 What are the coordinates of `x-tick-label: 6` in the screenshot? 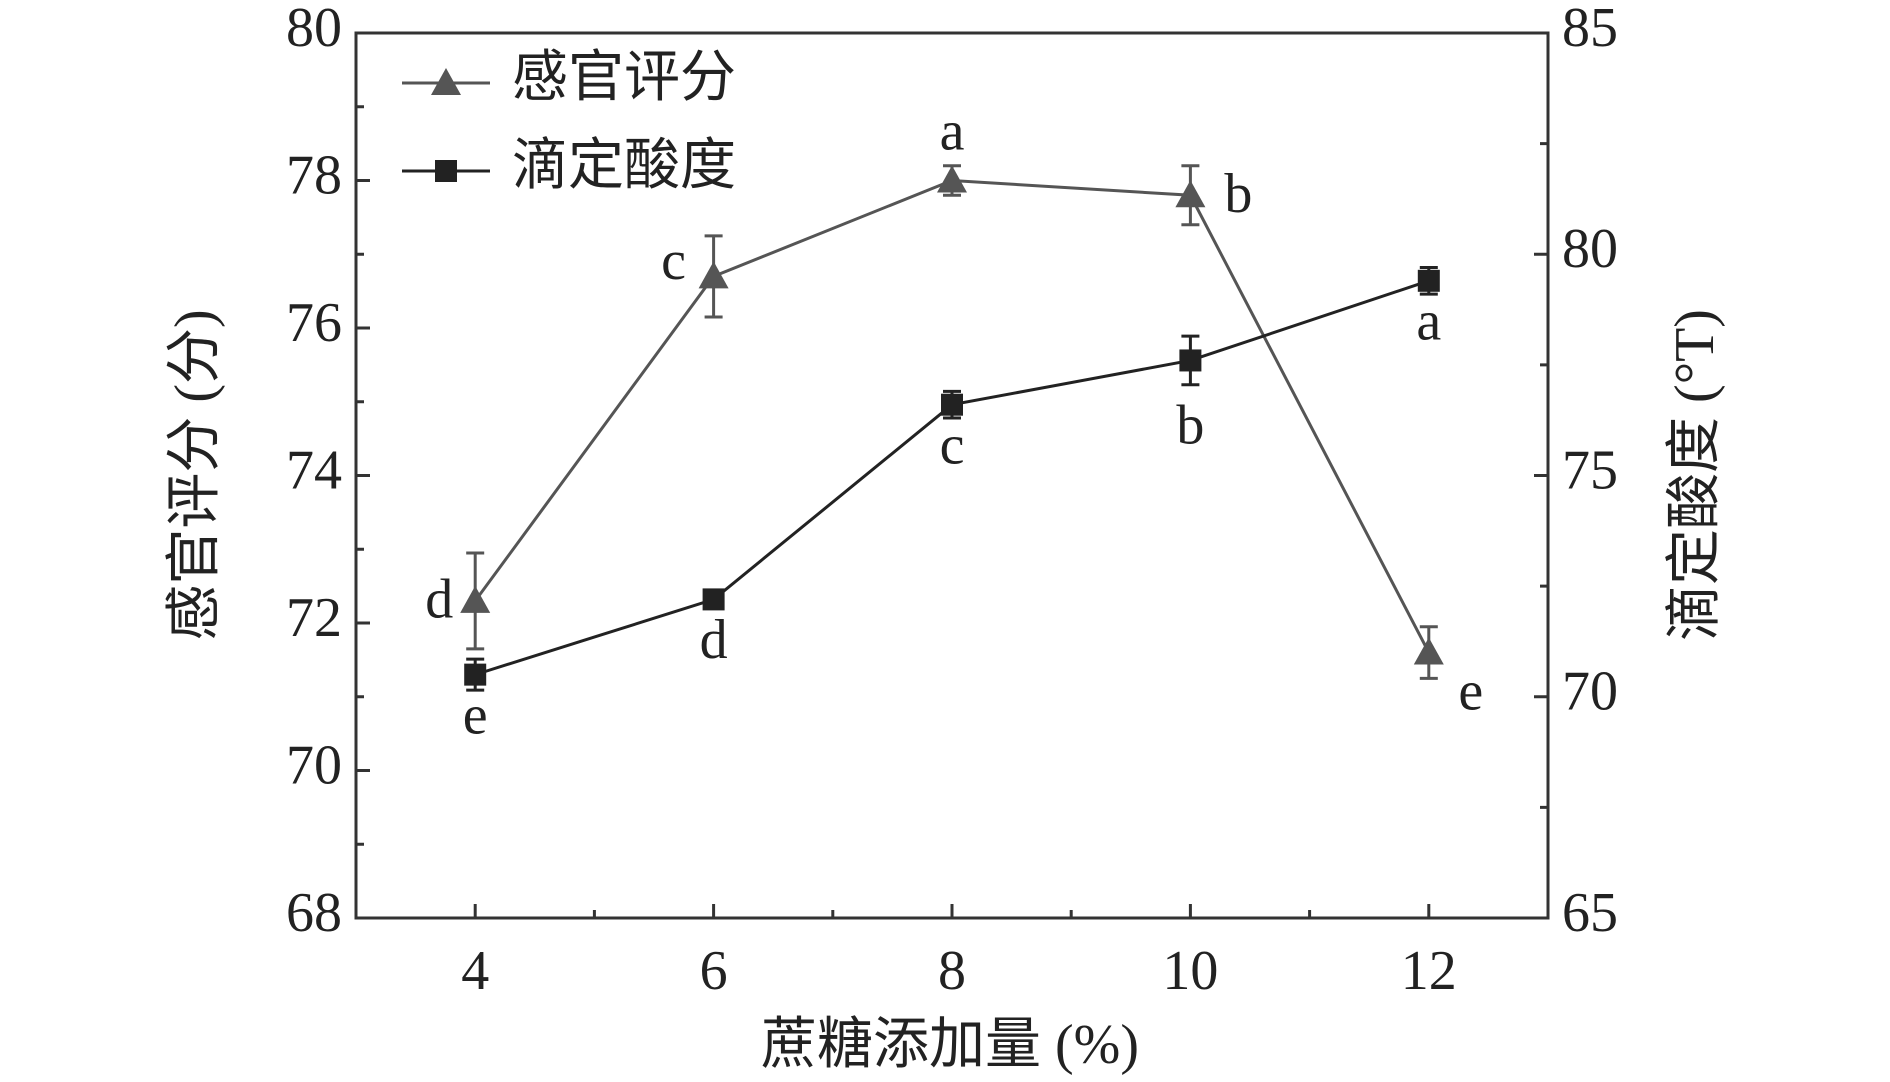 It's located at (714, 971).